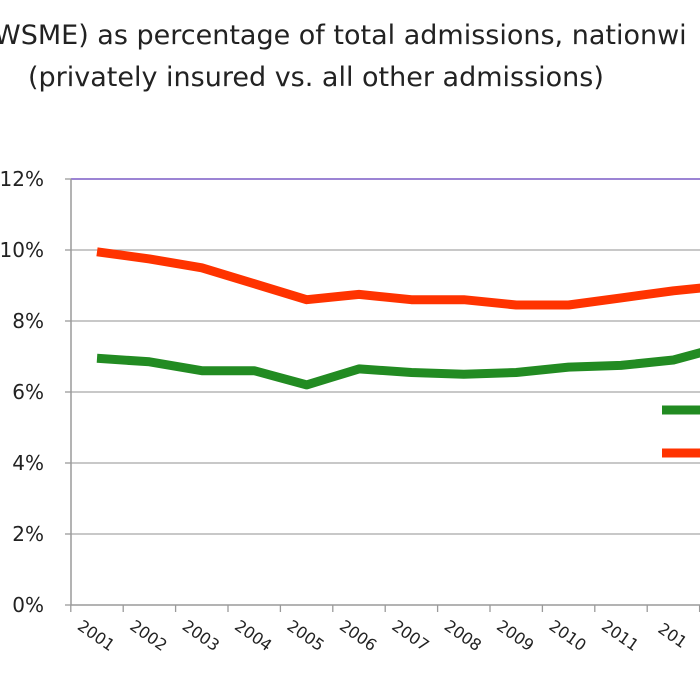 The width and height of the screenshot is (700, 700). What do you see at coordinates (463, 635) in the screenshot?
I see `x-tick-label: 2008` at bounding box center [463, 635].